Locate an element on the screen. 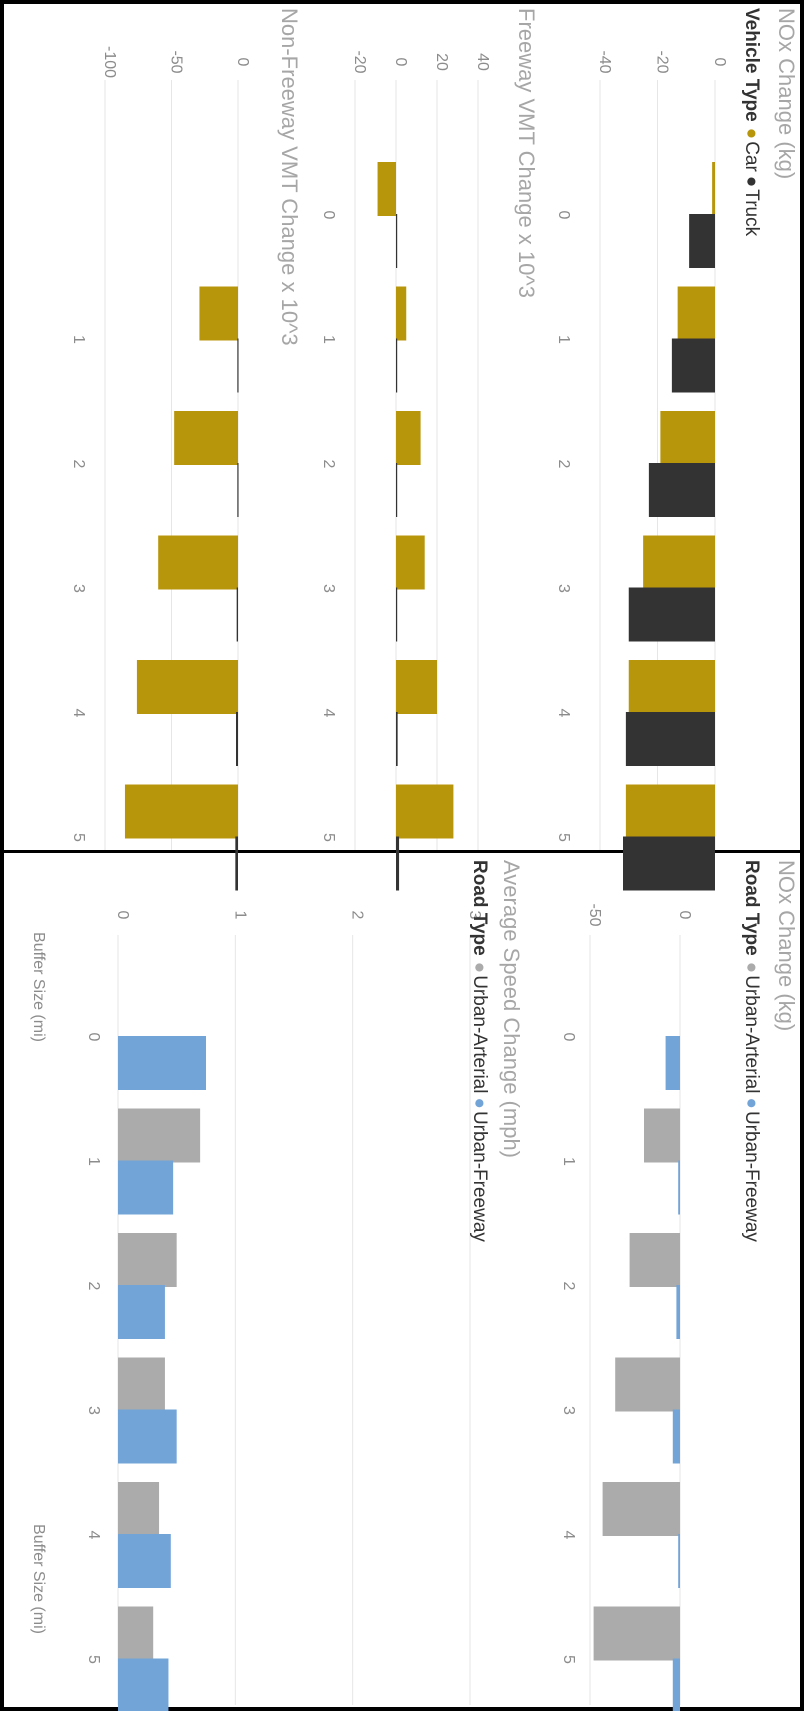 This screenshot has width=804, height=1711. nonfreeway-vmt-chart-xtick-label: 4 is located at coordinates (78, 713).